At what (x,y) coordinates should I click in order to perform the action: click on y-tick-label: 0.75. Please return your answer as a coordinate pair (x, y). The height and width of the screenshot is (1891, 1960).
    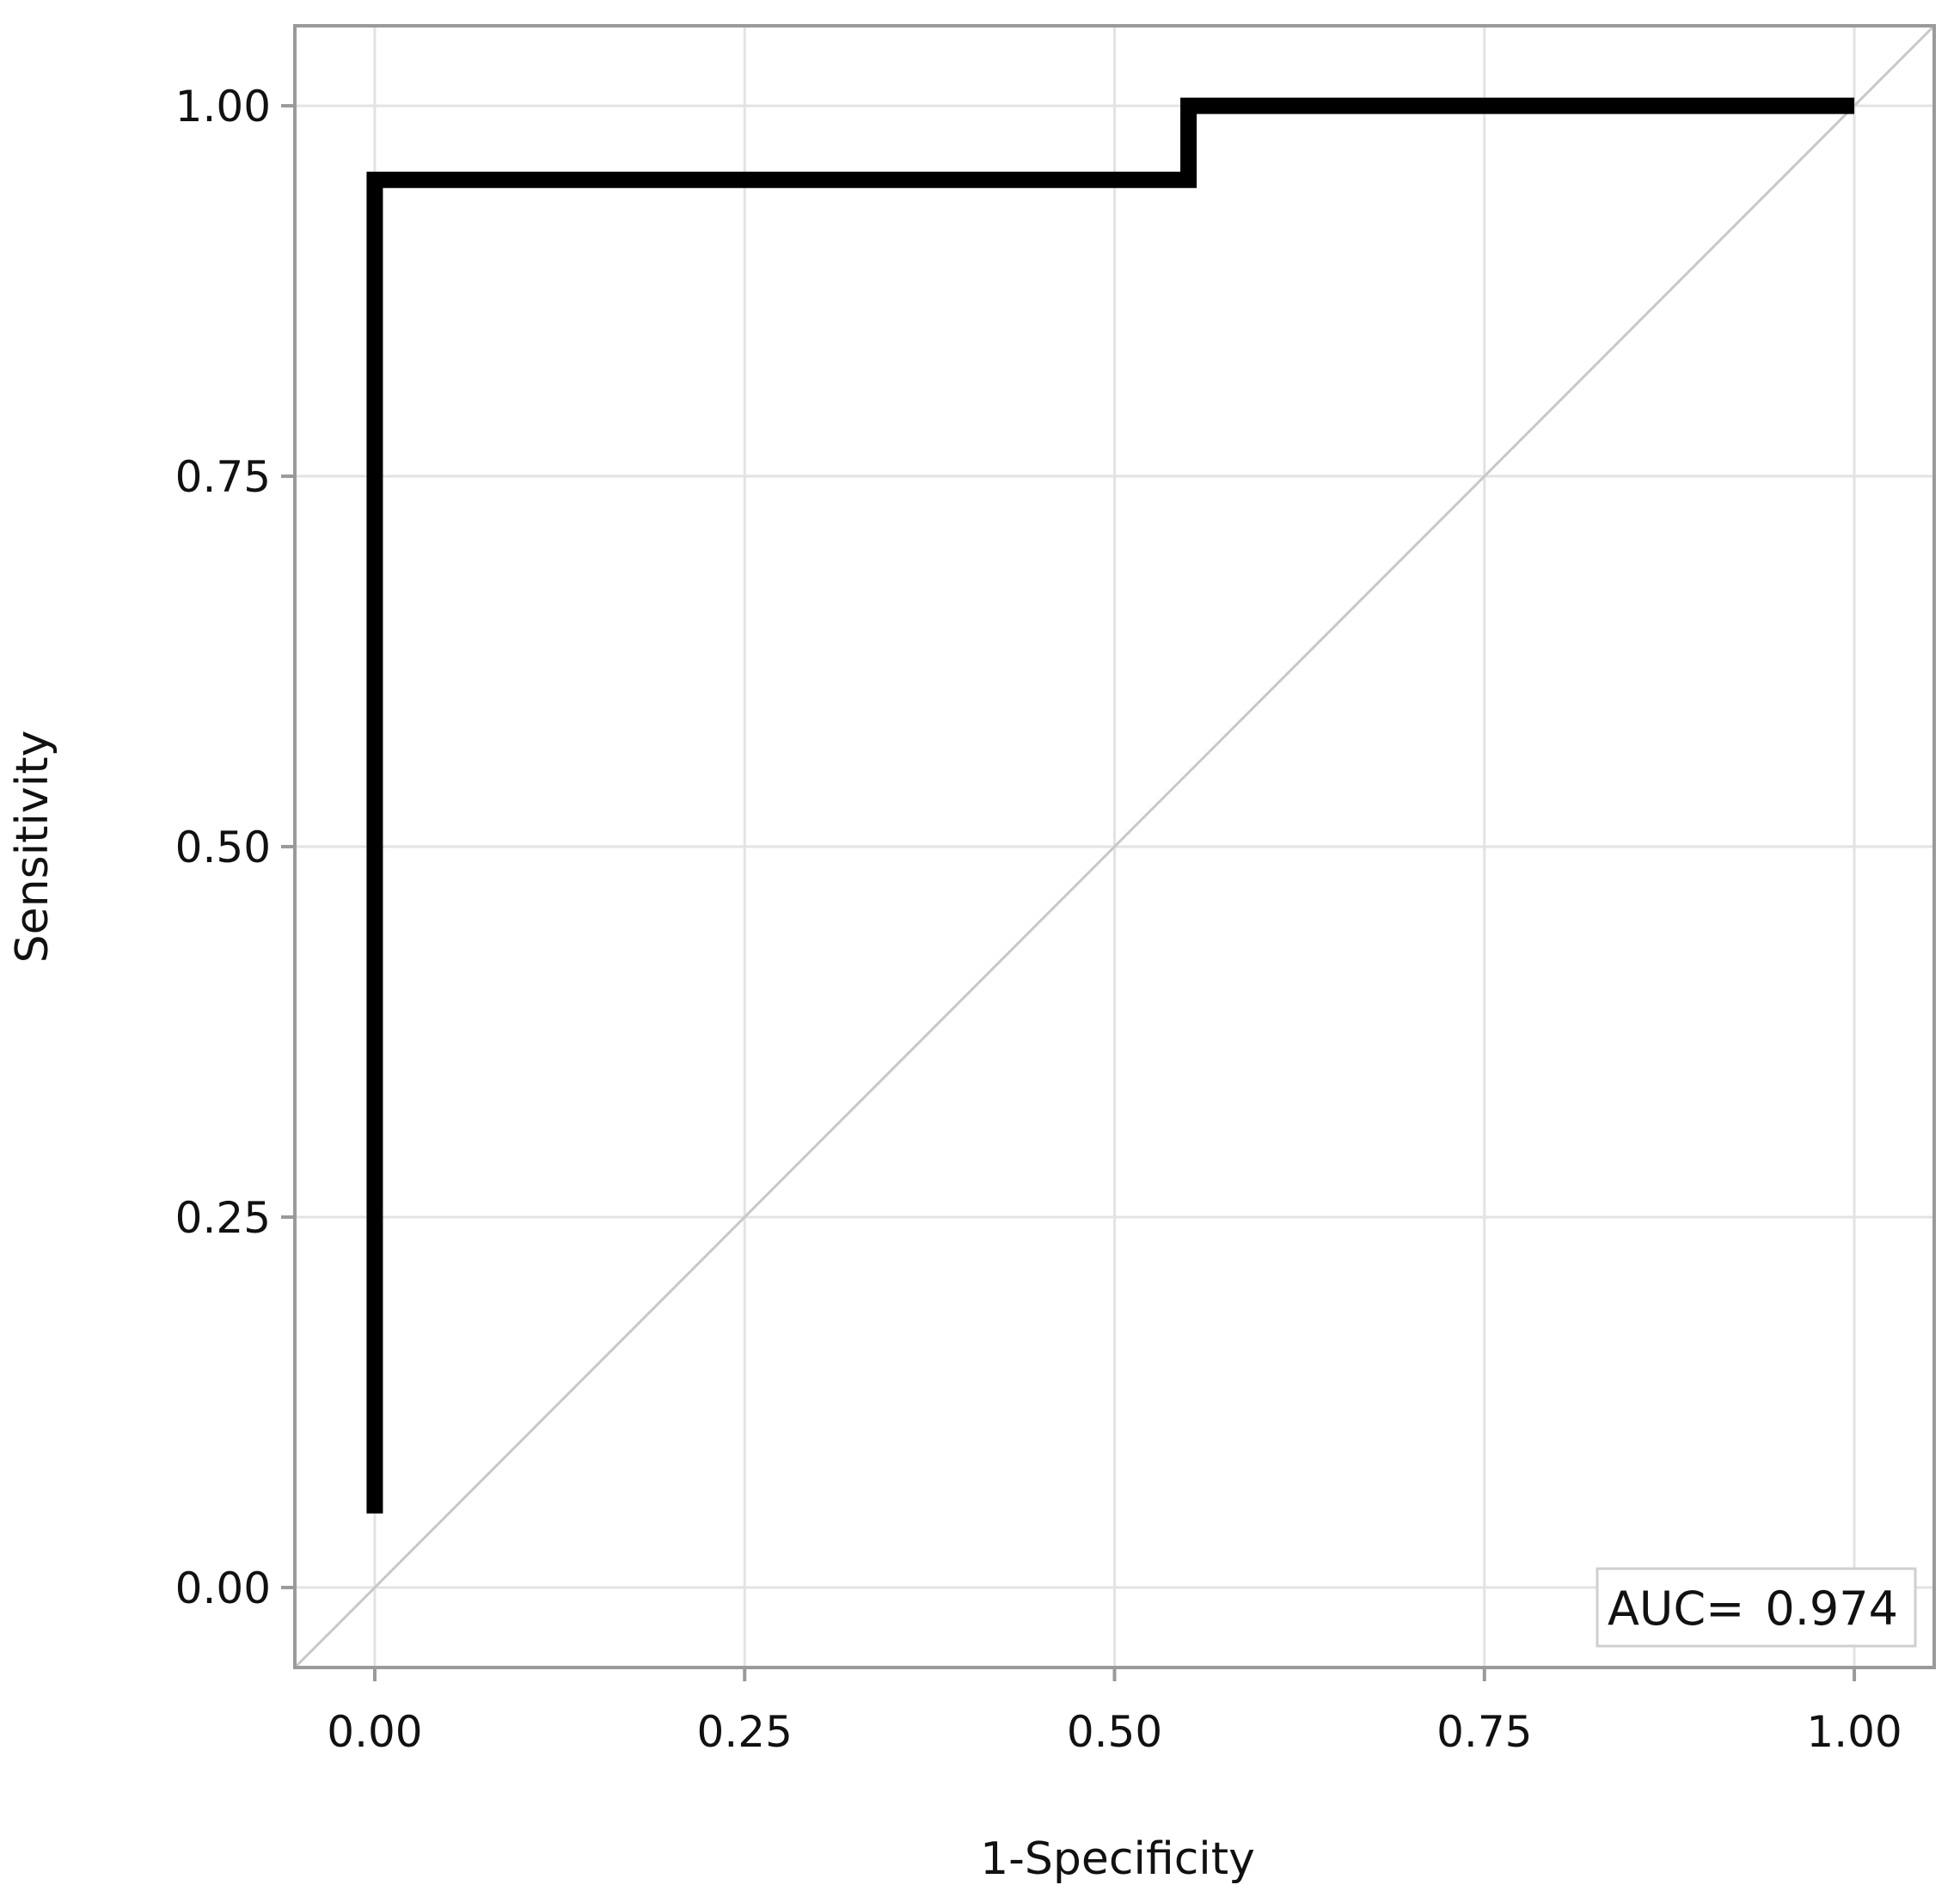
    Looking at the image, I should click on (223, 477).